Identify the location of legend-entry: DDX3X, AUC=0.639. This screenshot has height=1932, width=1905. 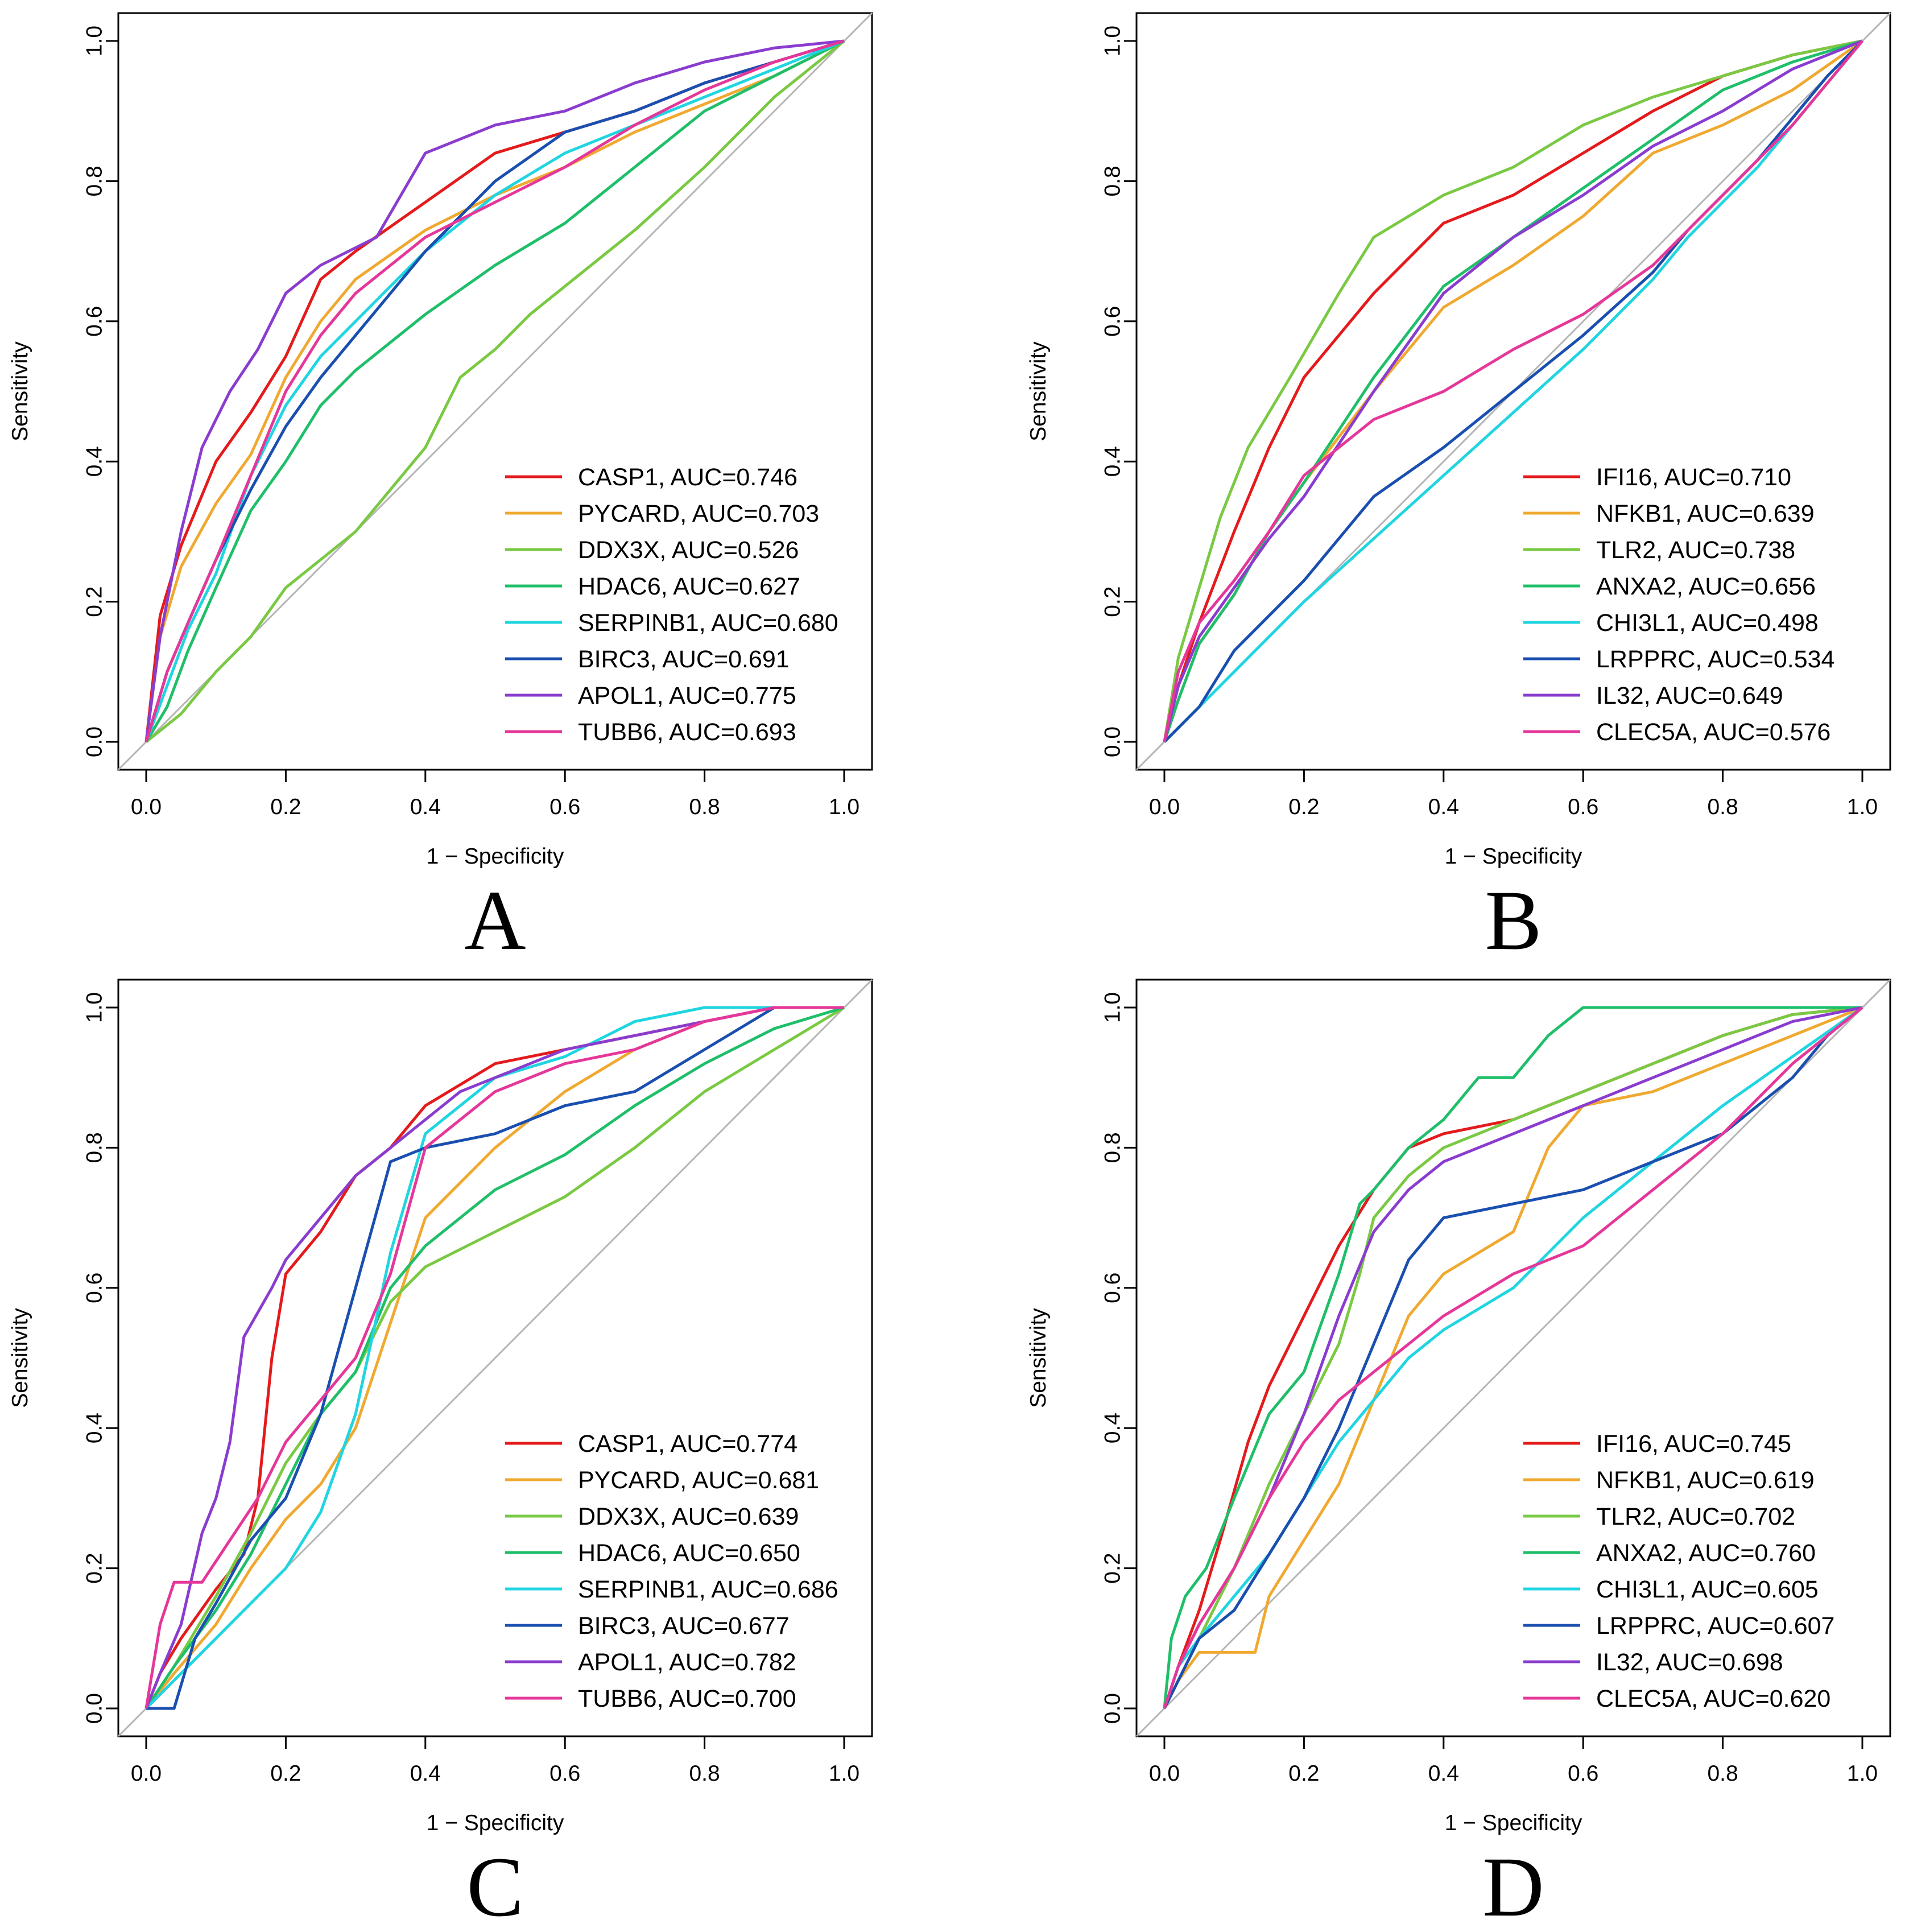
(688, 1516).